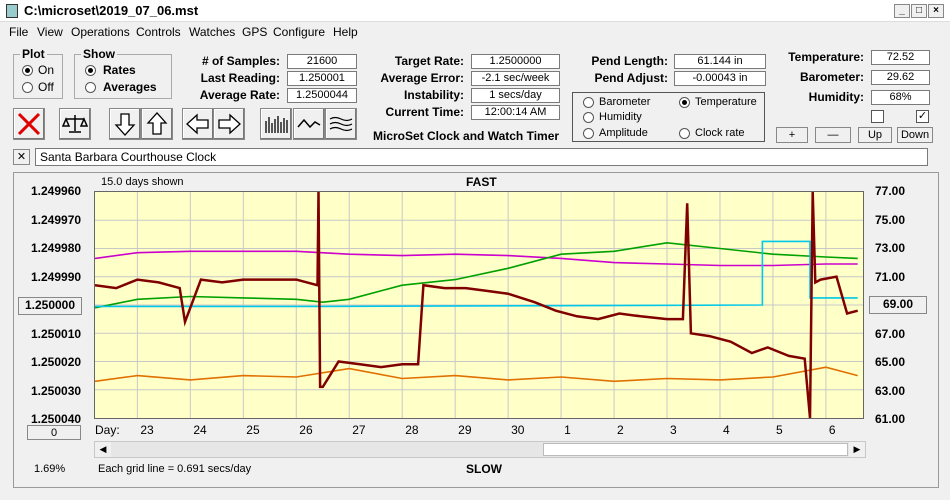 The image size is (950, 500). Describe the element at coordinates (21, 157) in the screenshot. I see `close-clock-button: ✕` at that location.